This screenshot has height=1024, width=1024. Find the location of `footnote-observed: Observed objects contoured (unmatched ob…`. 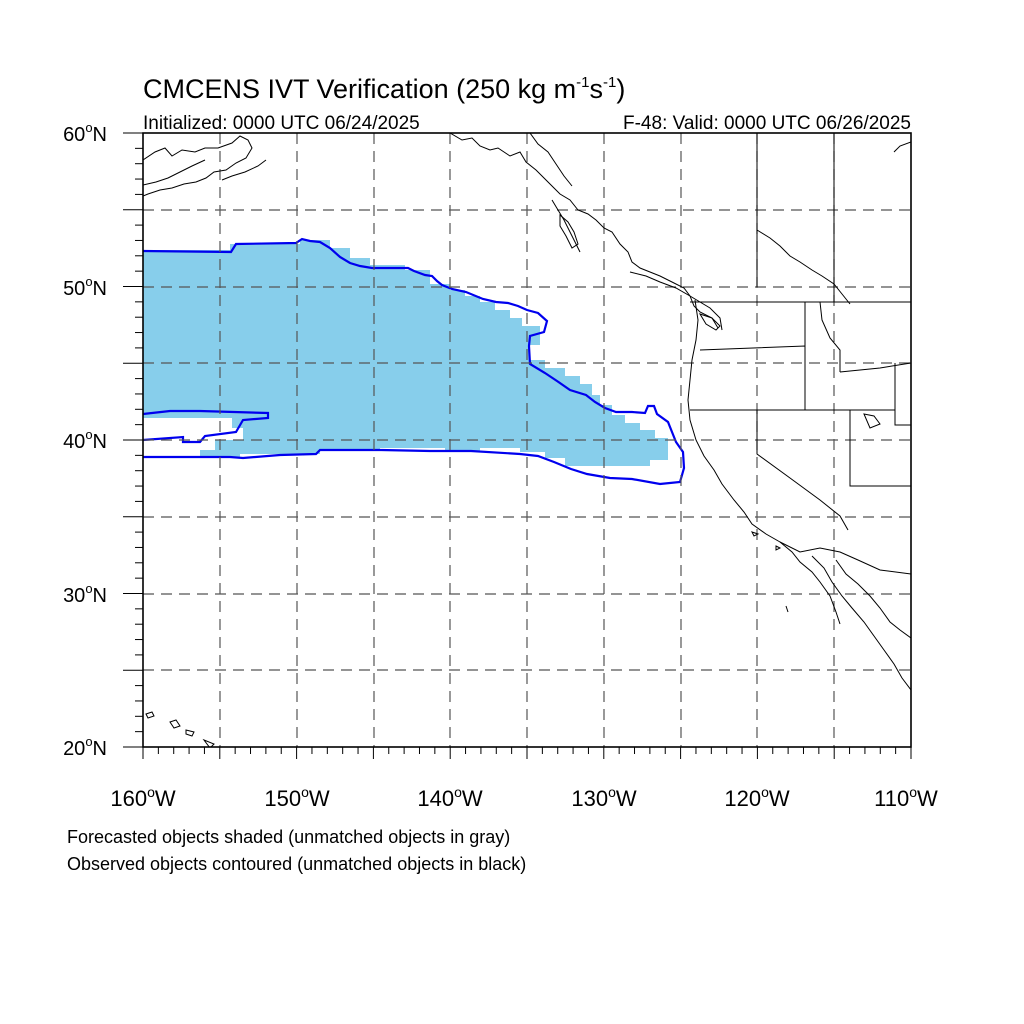

footnote-observed: Observed objects contoured (unmatched ob… is located at coordinates (296, 864).